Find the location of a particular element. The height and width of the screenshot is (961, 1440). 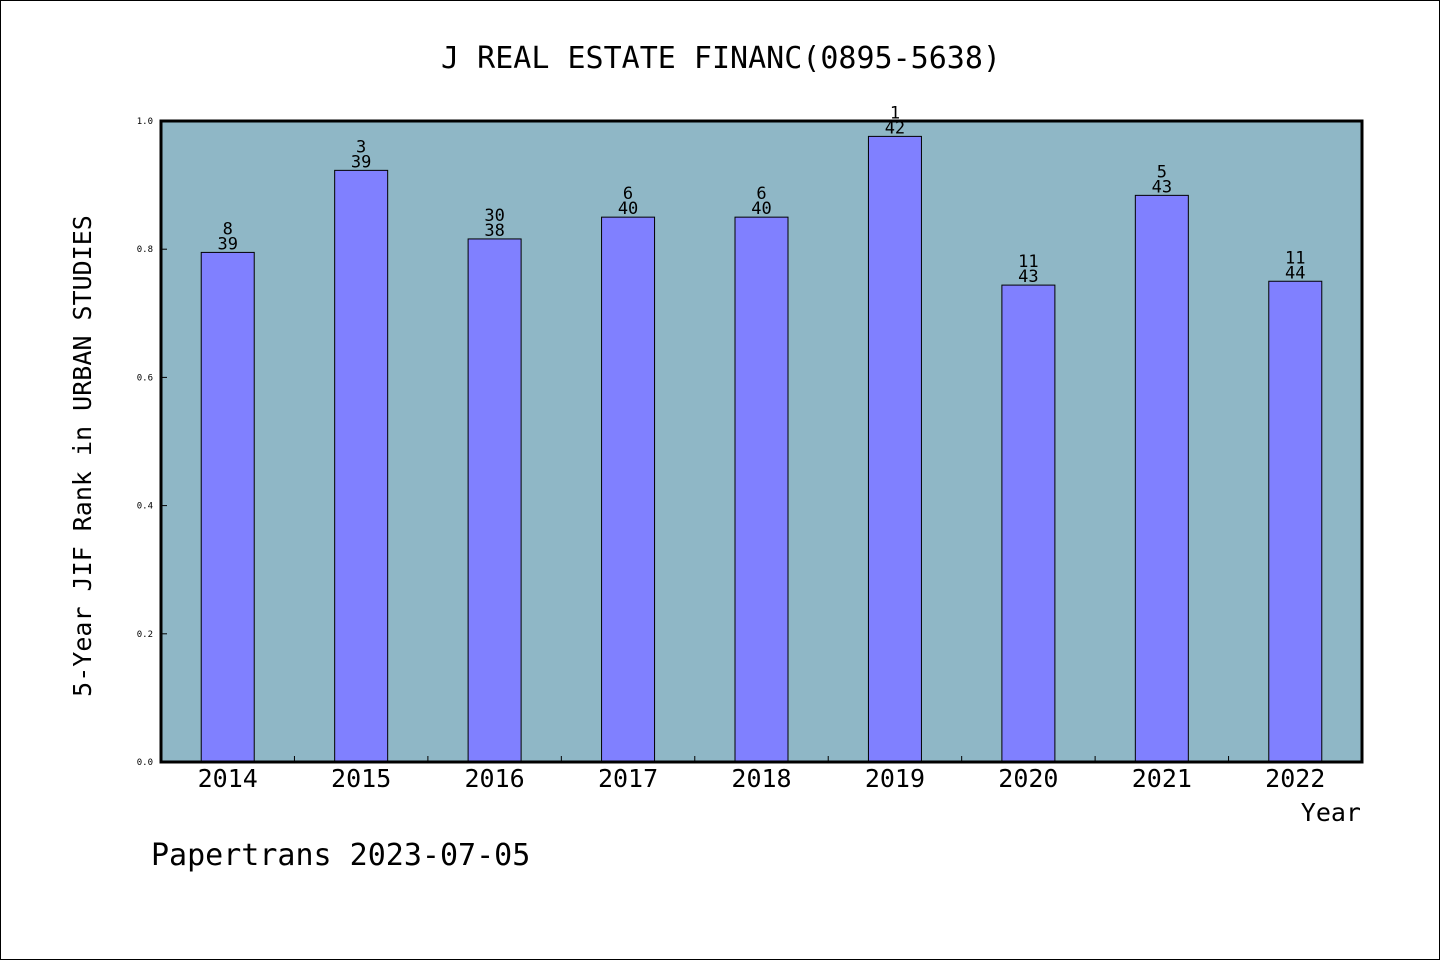

y-tick-label: 0.8 is located at coordinates (145, 250).